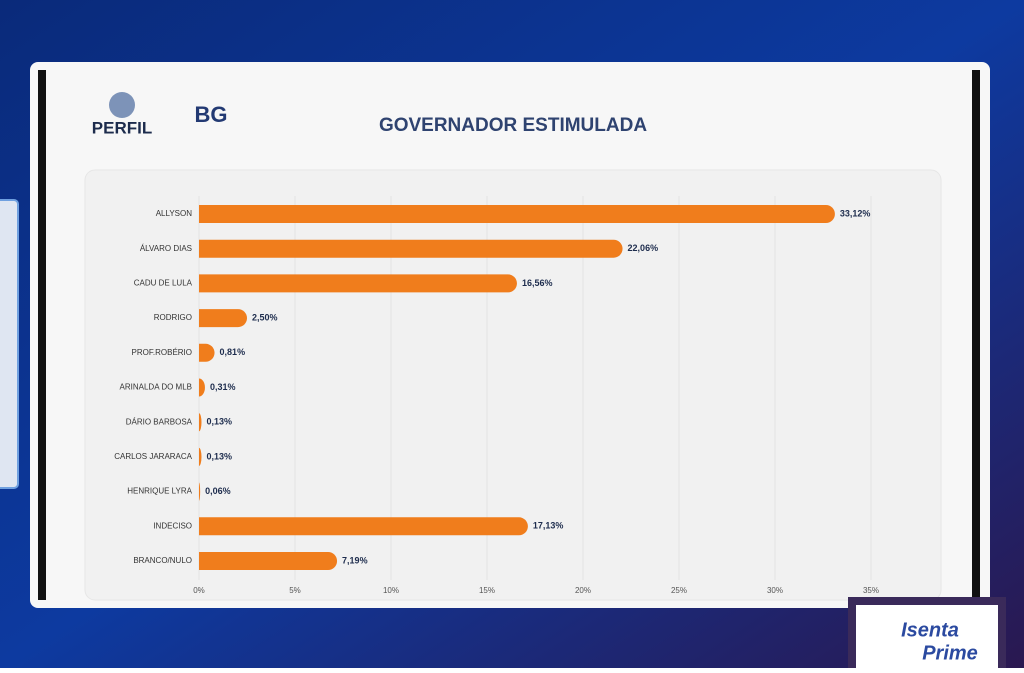 Image resolution: width=1024 pixels, height=673 pixels. What do you see at coordinates (583, 590) in the screenshot?
I see `x-tick-label: 20%` at bounding box center [583, 590].